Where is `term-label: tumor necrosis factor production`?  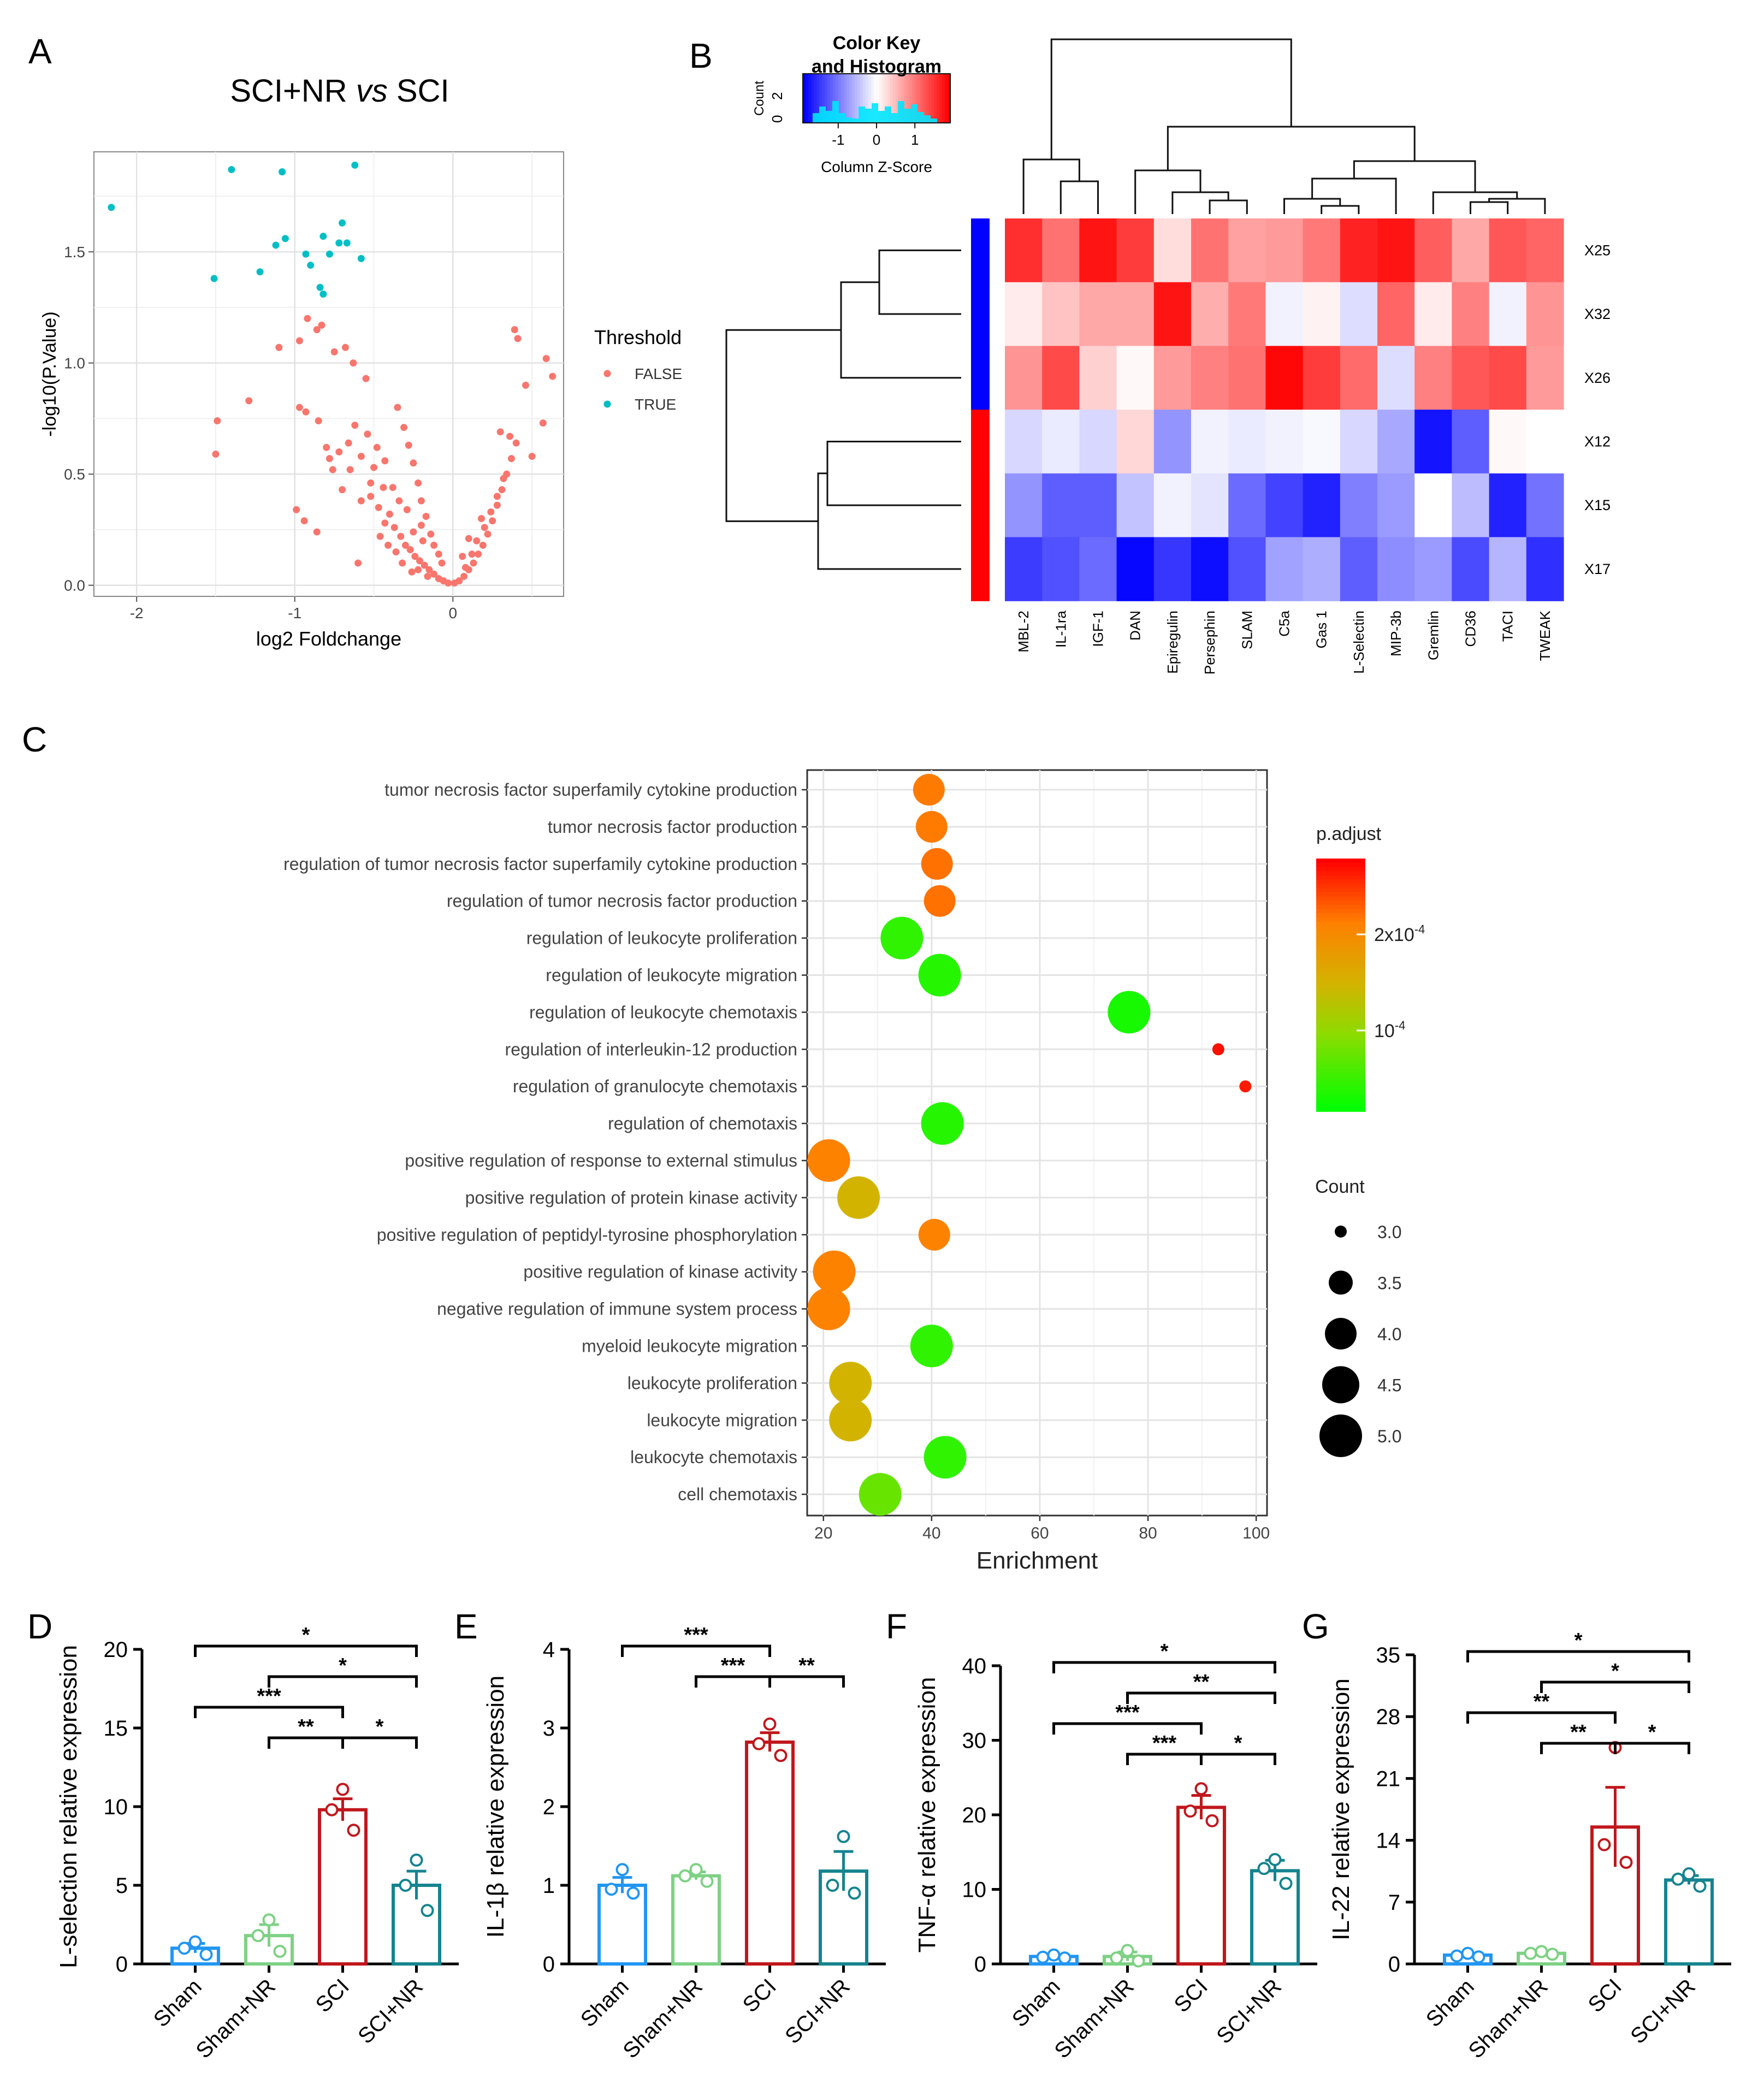
term-label: tumor necrosis factor production is located at coordinates (672, 827).